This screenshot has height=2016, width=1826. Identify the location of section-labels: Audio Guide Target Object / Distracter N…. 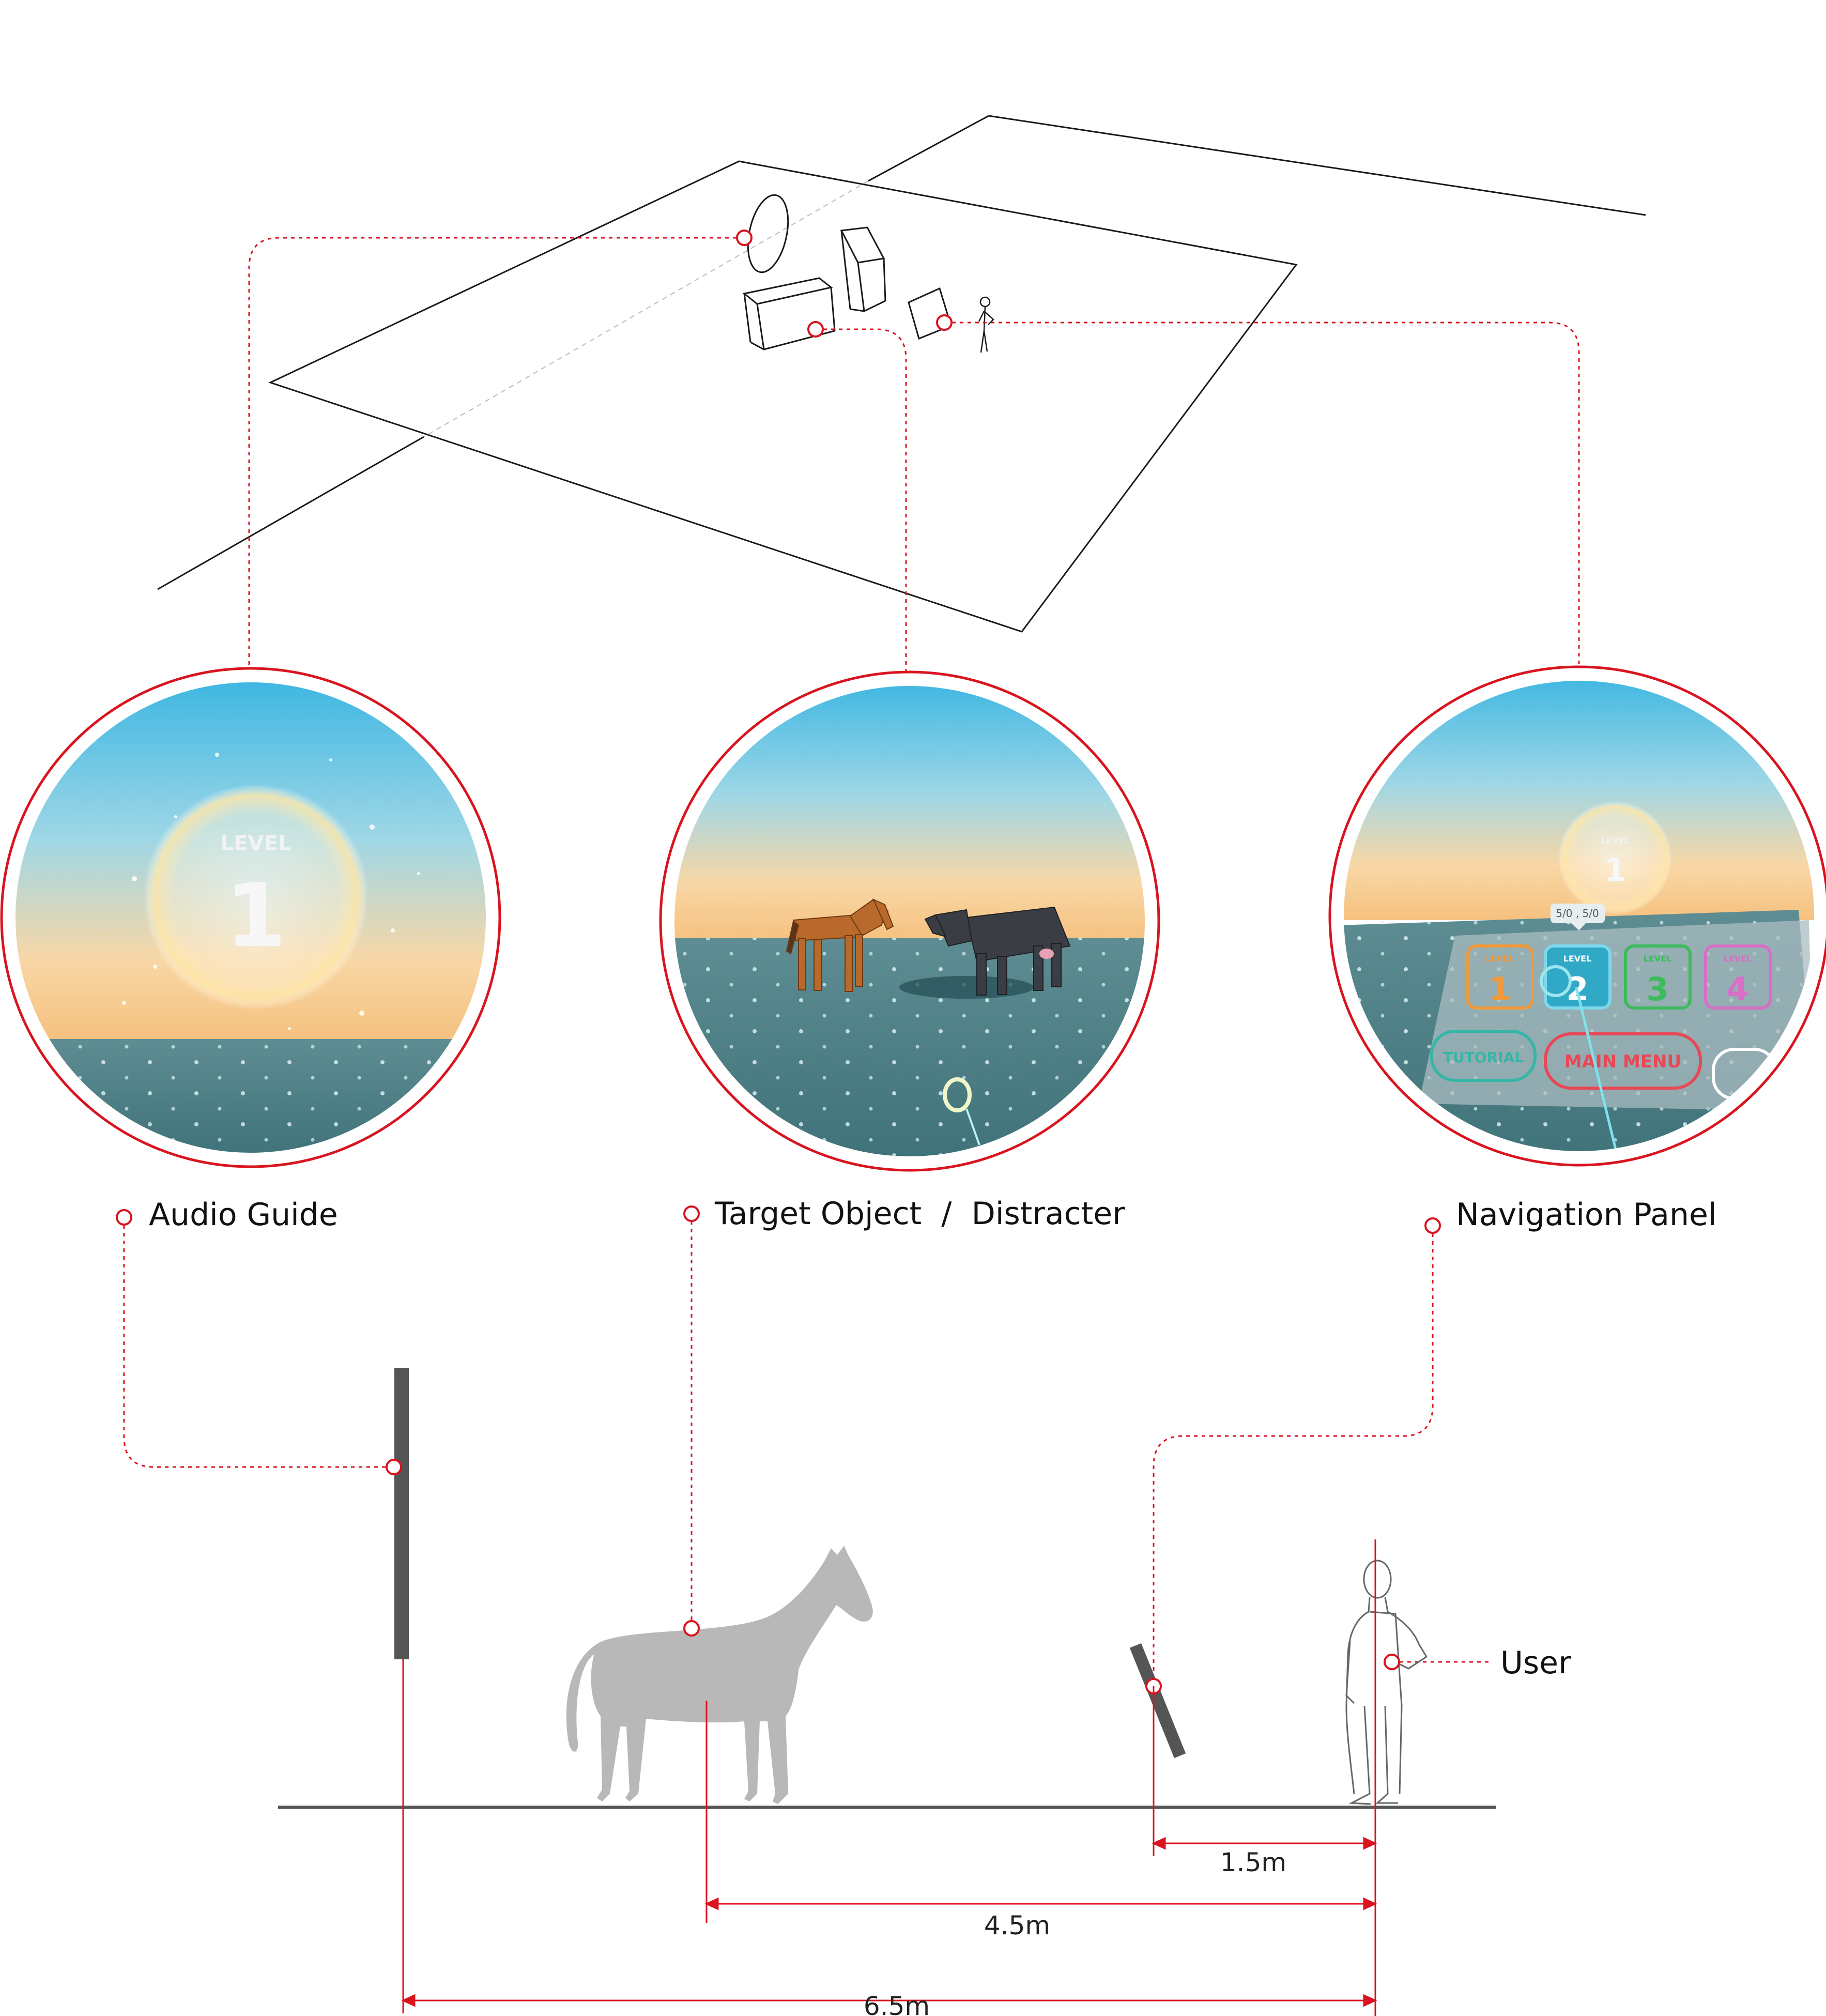
(916, 1215).